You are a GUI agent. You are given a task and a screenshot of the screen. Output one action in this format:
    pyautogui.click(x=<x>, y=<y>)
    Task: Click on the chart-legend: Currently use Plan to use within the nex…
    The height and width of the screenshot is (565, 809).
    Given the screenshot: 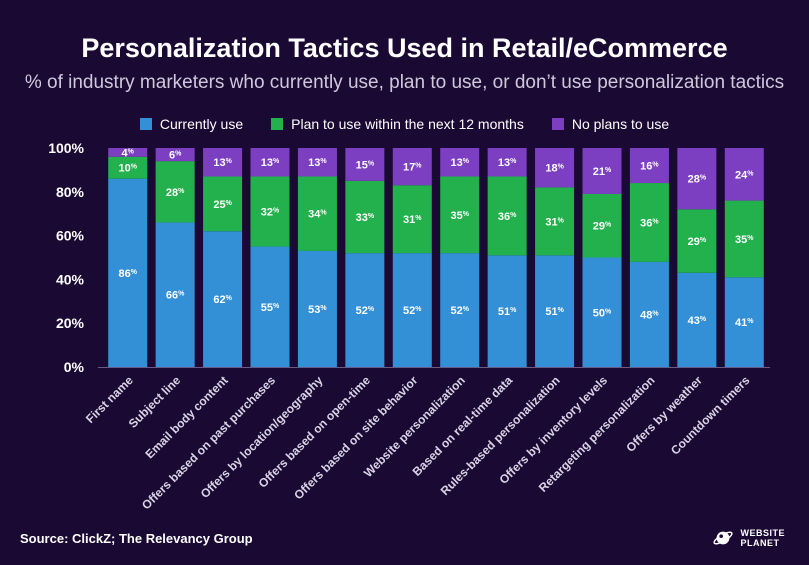 What is the action you would take?
    pyautogui.click(x=404, y=124)
    